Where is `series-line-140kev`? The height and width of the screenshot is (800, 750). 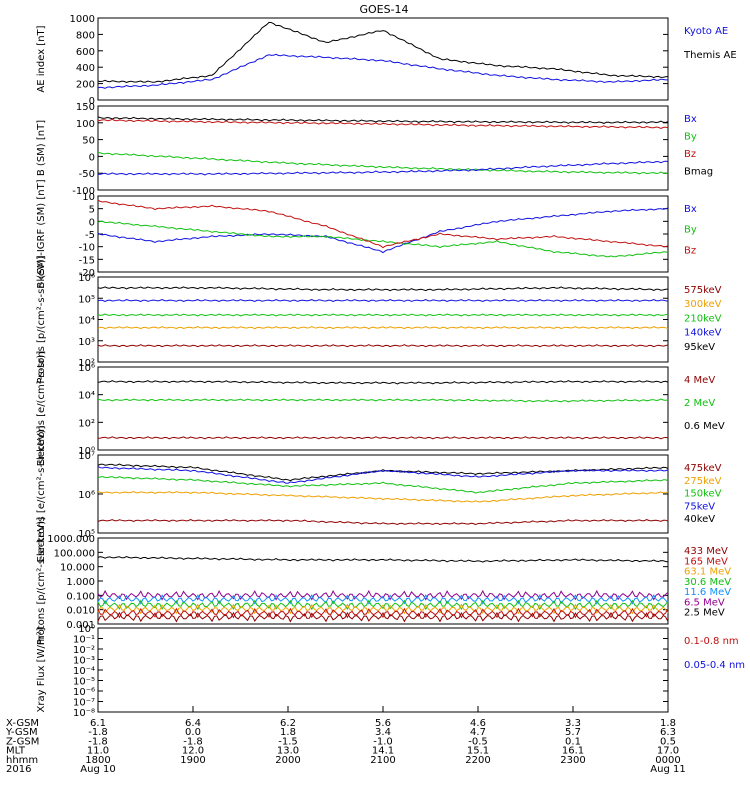 series-line-140kev is located at coordinates (383, 300).